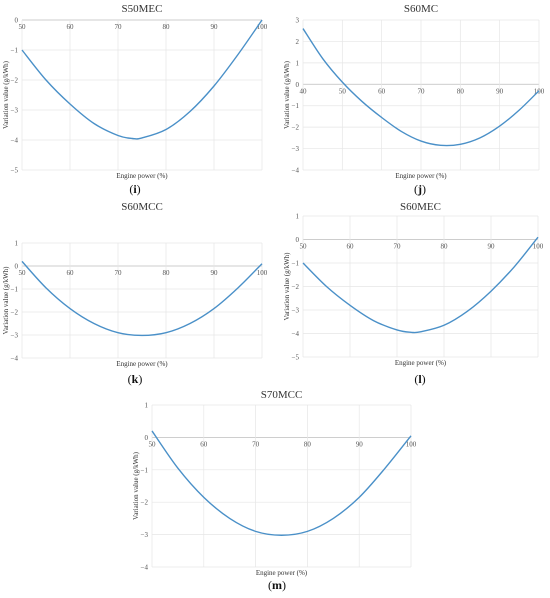 The width and height of the screenshot is (550, 598). What do you see at coordinates (282, 395) in the screenshot?
I see `chart-title: S70MCC` at bounding box center [282, 395].